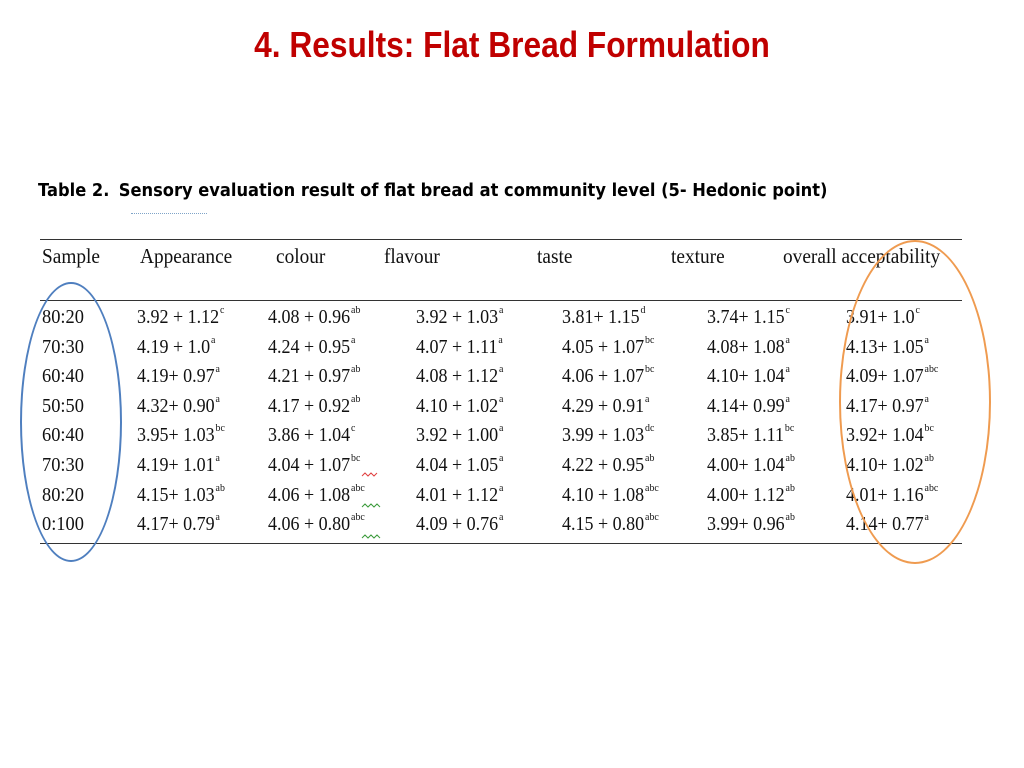 The height and width of the screenshot is (768, 1024). Describe the element at coordinates (176, 435) in the screenshot. I see `mean-sd-value: 3.95+ 1.03` at that location.